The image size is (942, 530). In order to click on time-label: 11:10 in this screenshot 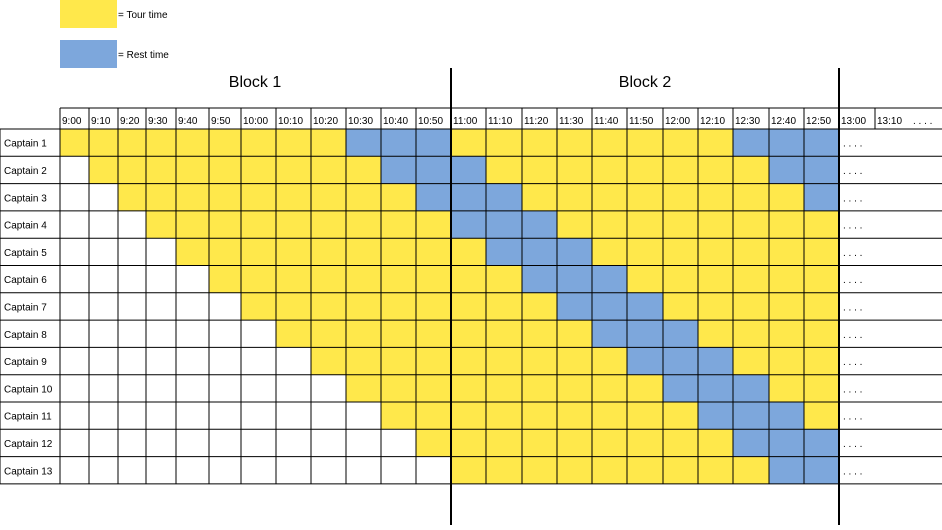, I will do `click(500, 121)`.